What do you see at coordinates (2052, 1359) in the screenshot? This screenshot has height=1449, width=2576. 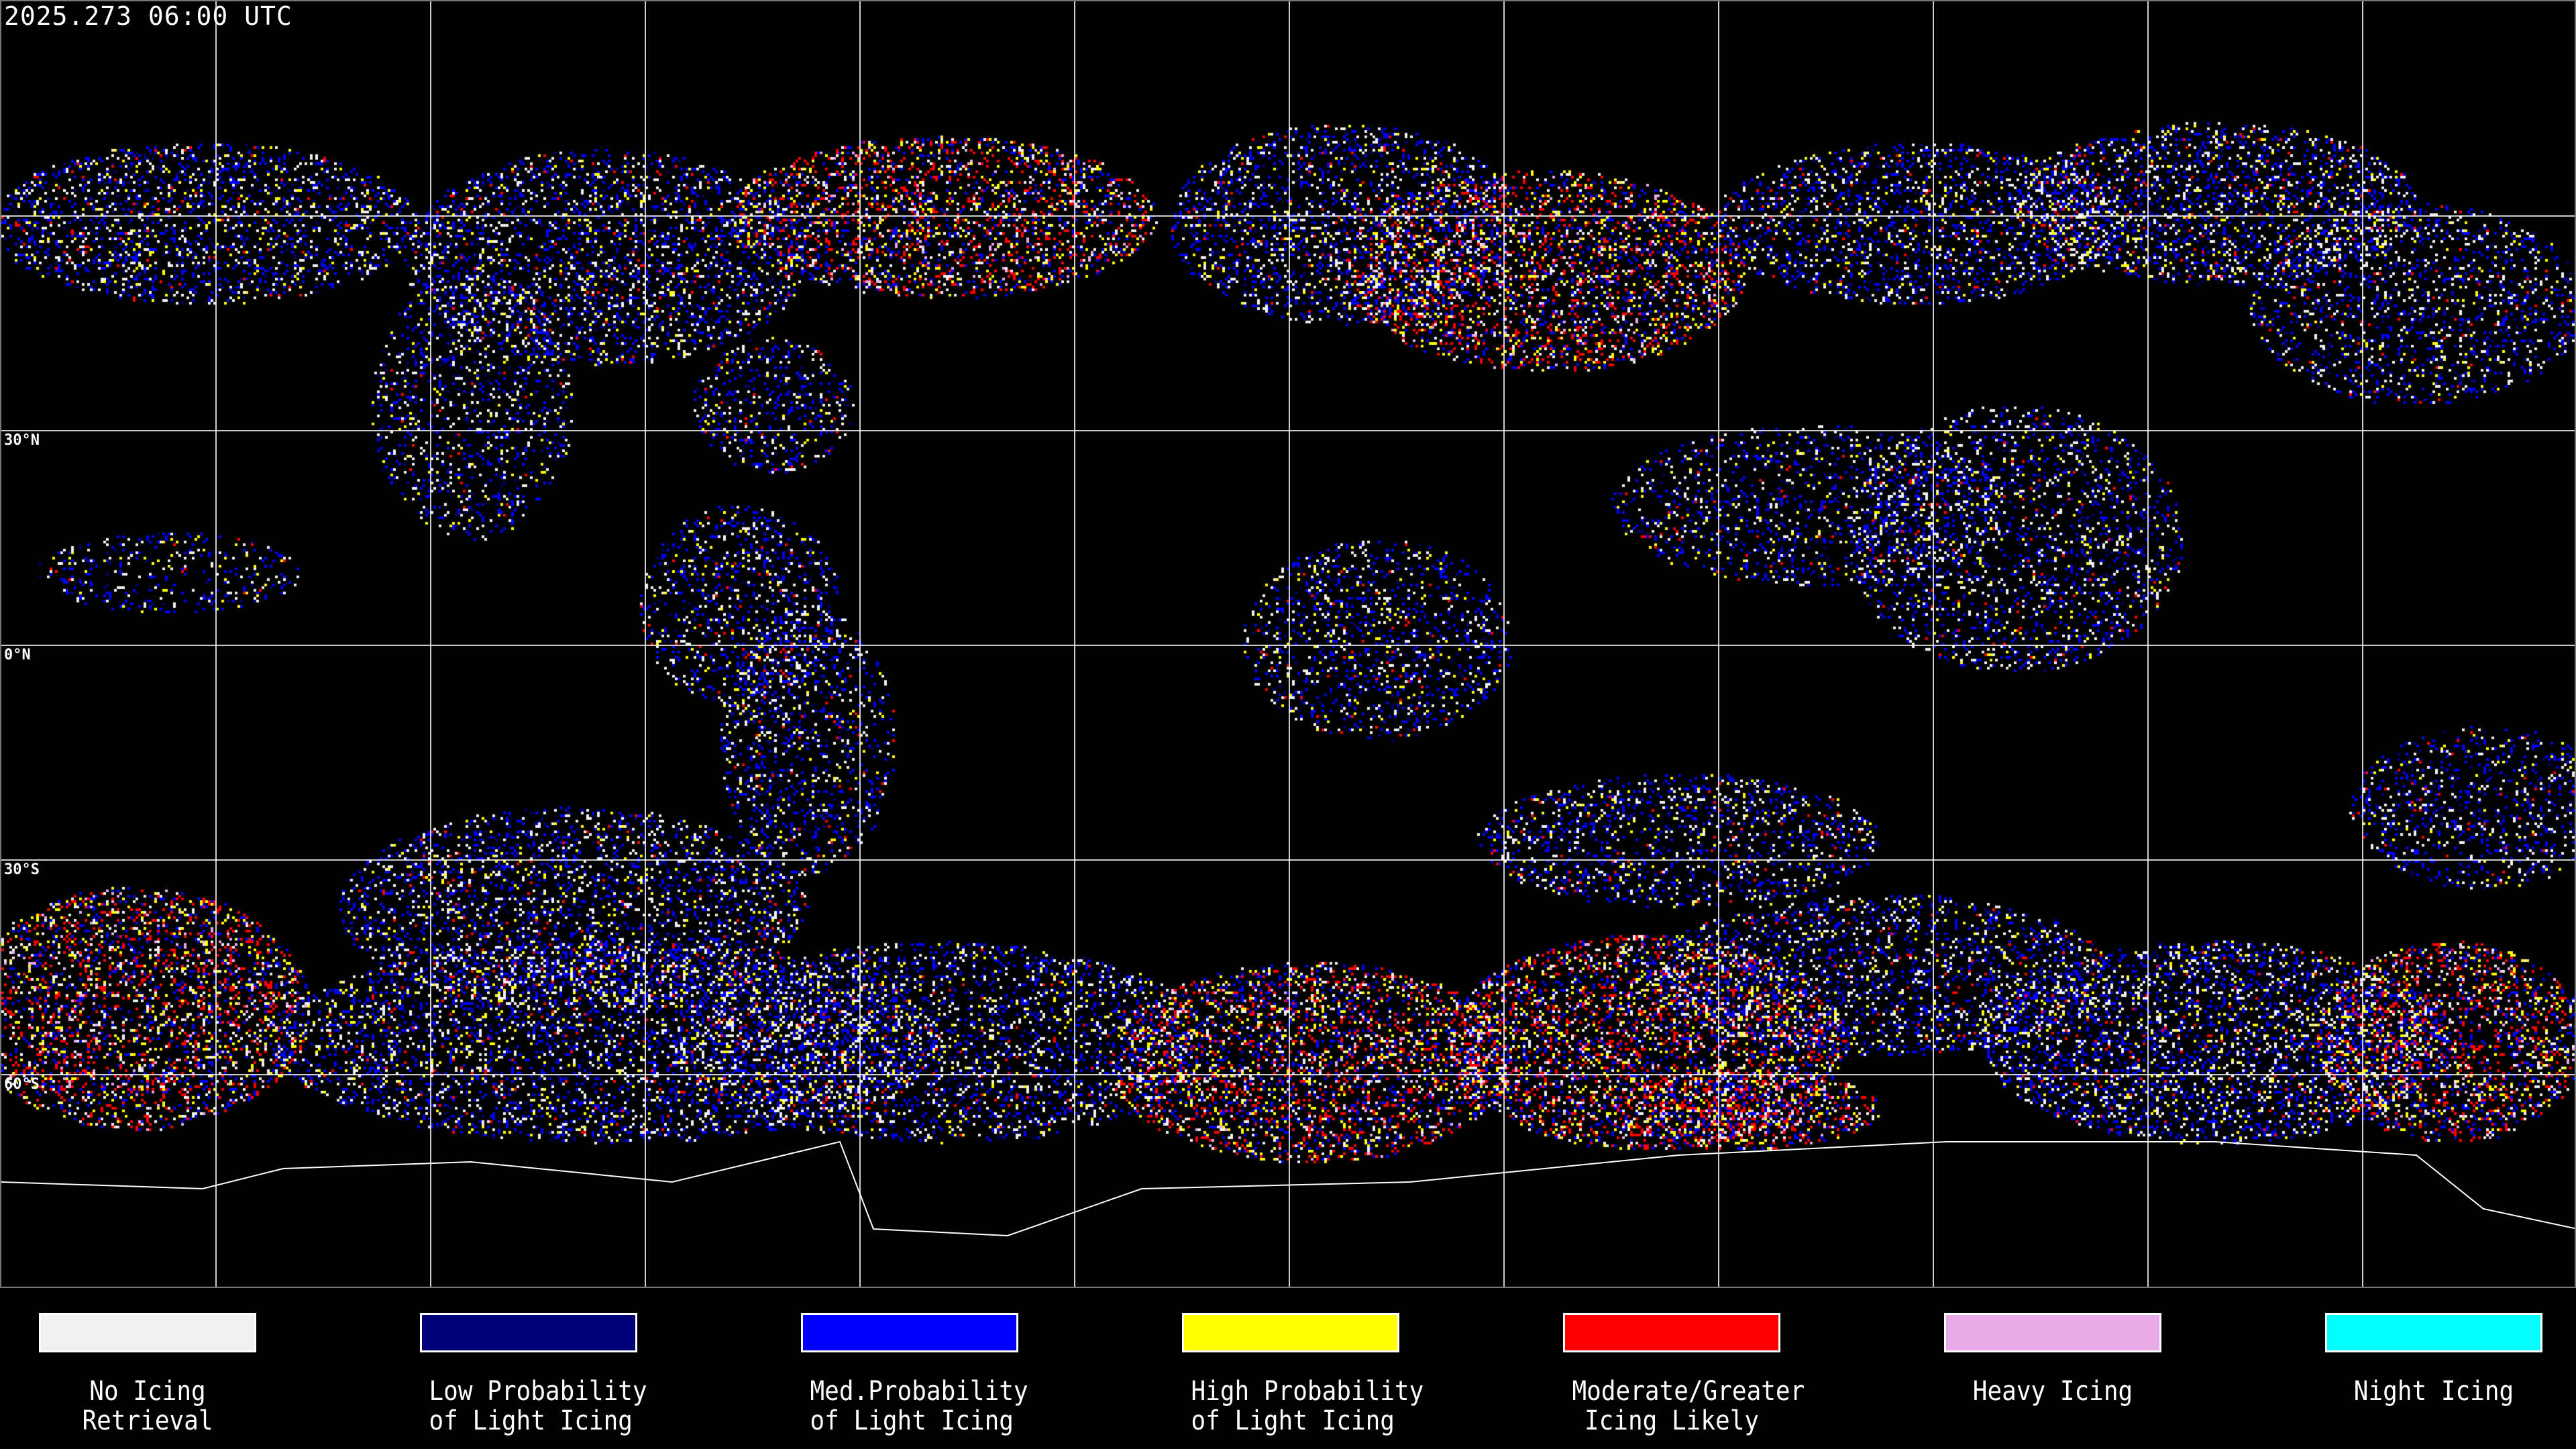 I see `legend-item-heavy-icing: Heavy Icing` at bounding box center [2052, 1359].